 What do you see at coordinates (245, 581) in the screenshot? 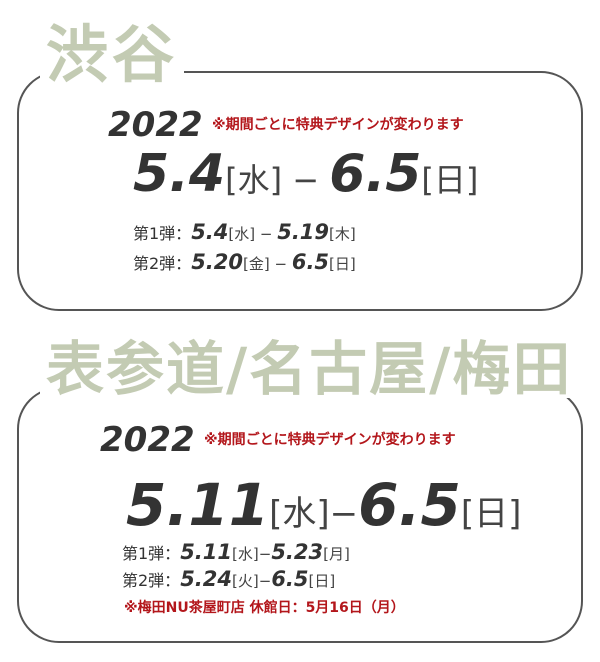
I see `phase-start-day: [火]` at bounding box center [245, 581].